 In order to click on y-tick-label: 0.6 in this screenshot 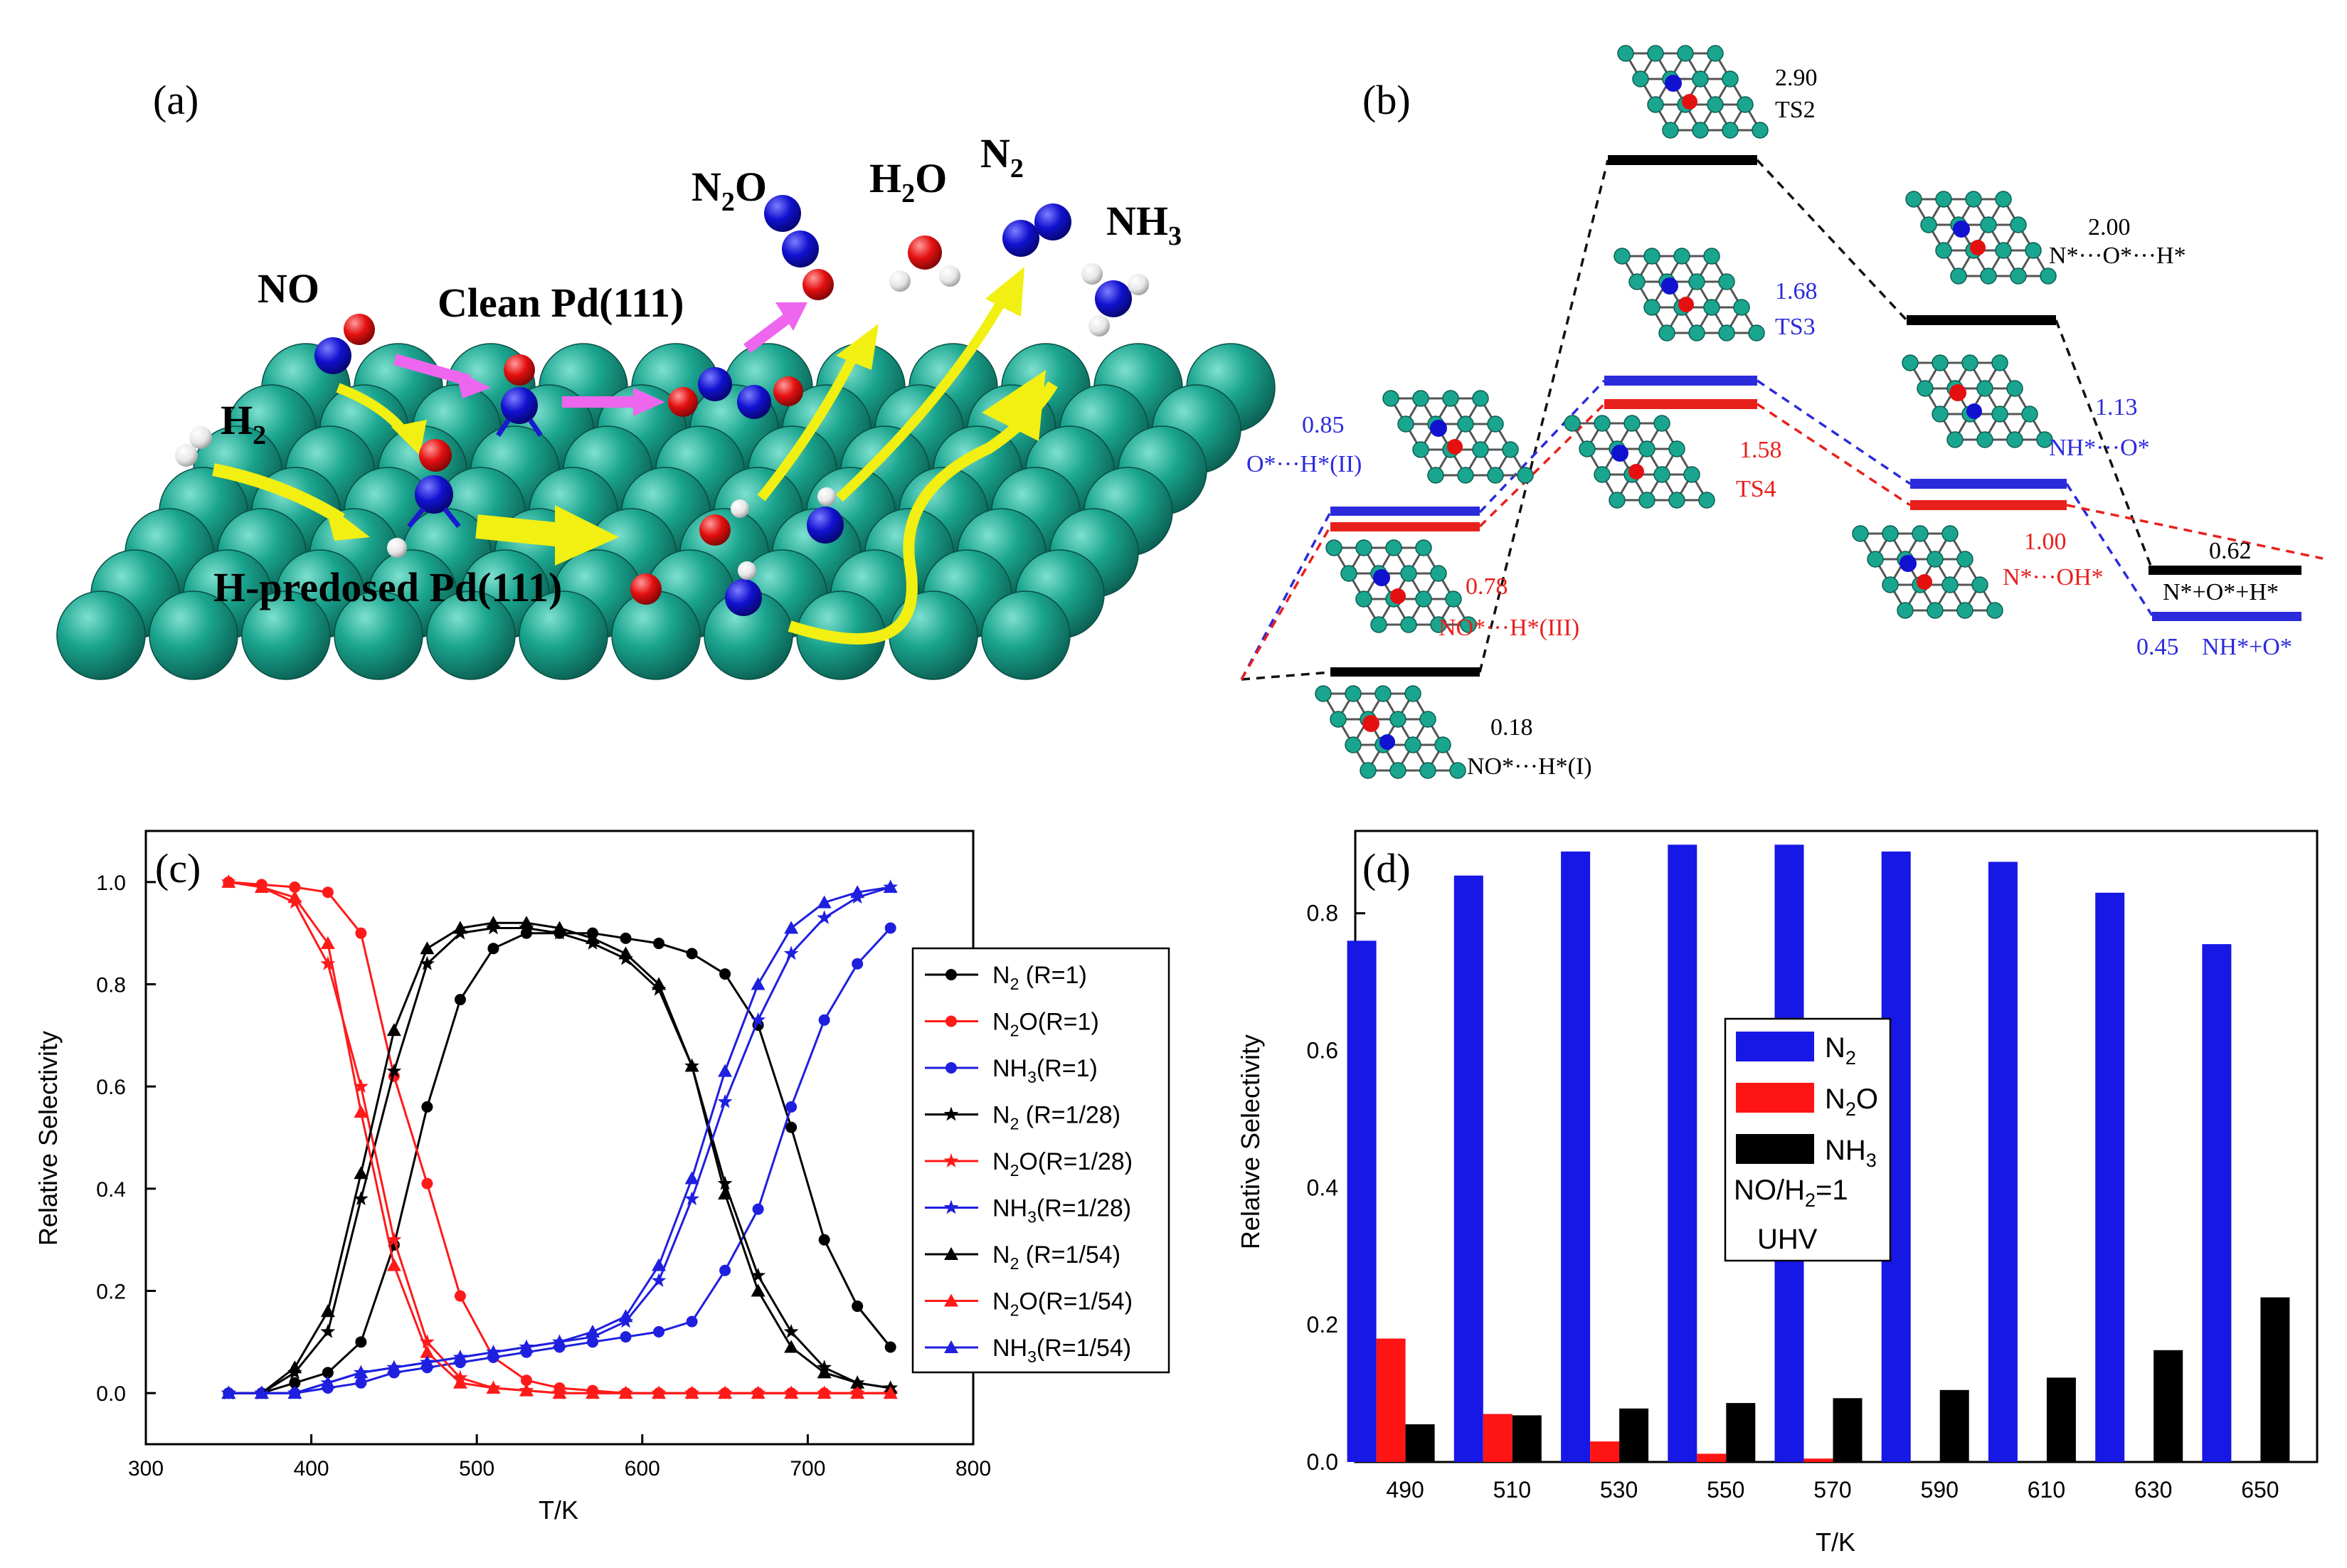, I will do `click(111, 1087)`.